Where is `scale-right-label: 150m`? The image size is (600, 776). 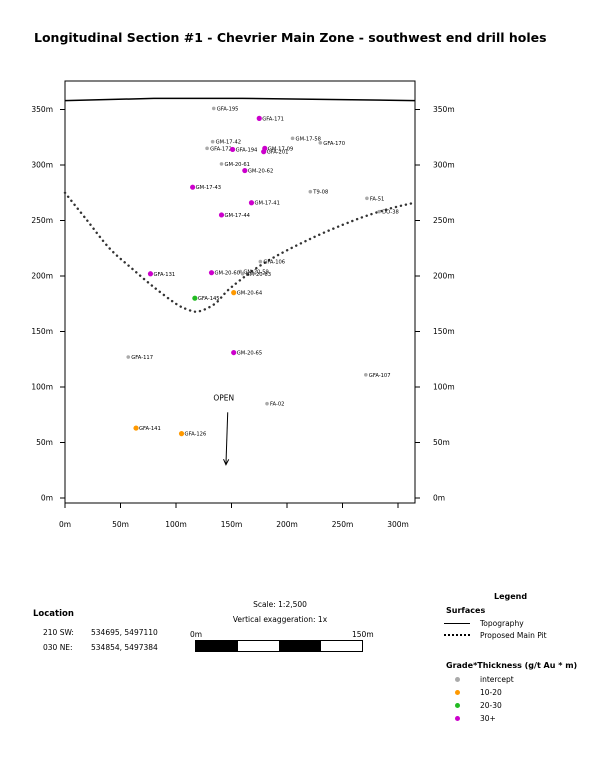 scale-right-label: 150m is located at coordinates (363, 634).